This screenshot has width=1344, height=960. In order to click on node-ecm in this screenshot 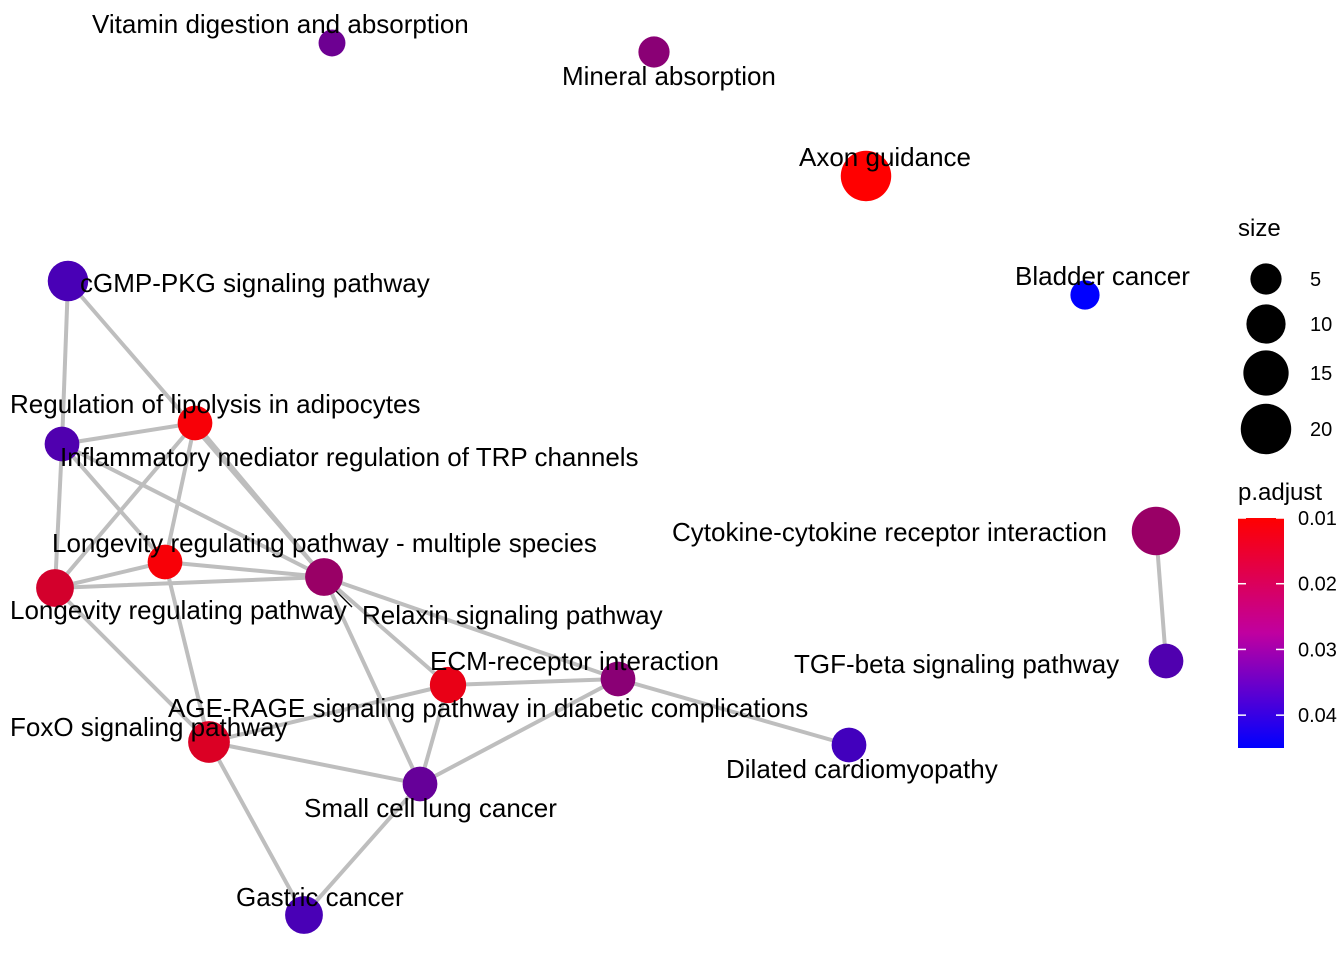, I will do `click(448, 685)`.